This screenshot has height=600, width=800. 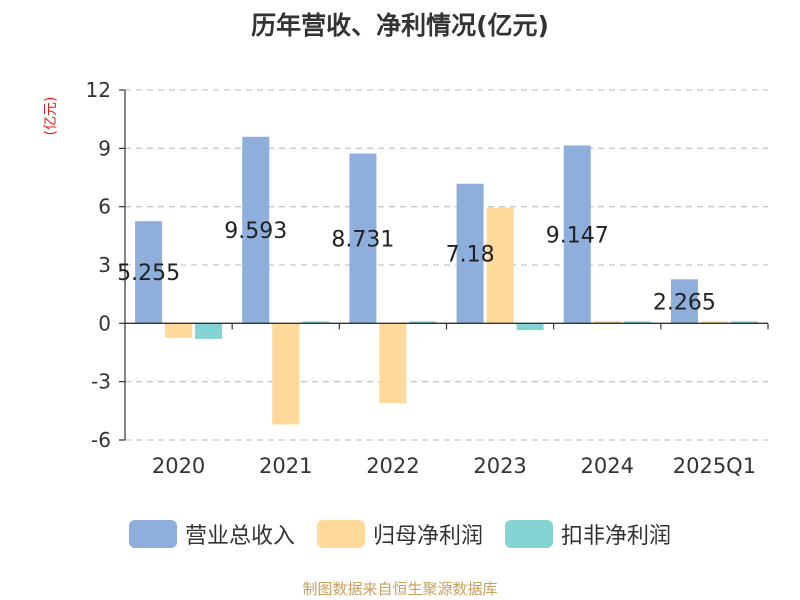 What do you see at coordinates (392, 466) in the screenshot?
I see `x-tick-label: 2022` at bounding box center [392, 466].